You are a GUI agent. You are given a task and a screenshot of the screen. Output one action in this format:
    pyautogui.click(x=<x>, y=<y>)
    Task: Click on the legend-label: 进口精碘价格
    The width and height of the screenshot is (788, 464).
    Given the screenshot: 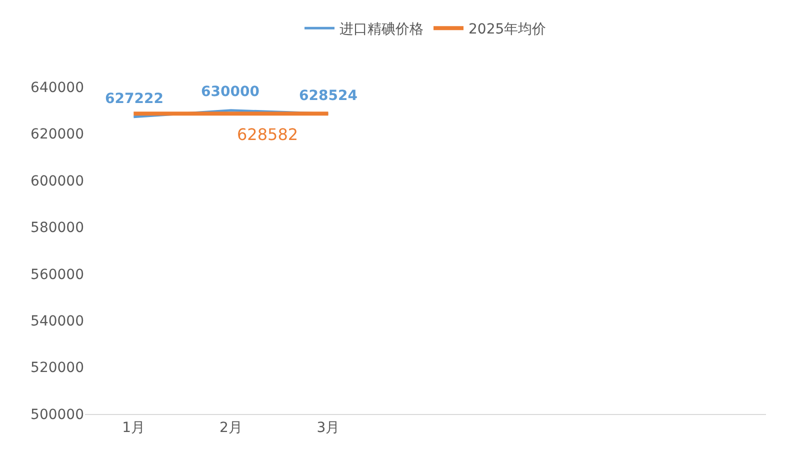 What is the action you would take?
    pyautogui.click(x=382, y=30)
    